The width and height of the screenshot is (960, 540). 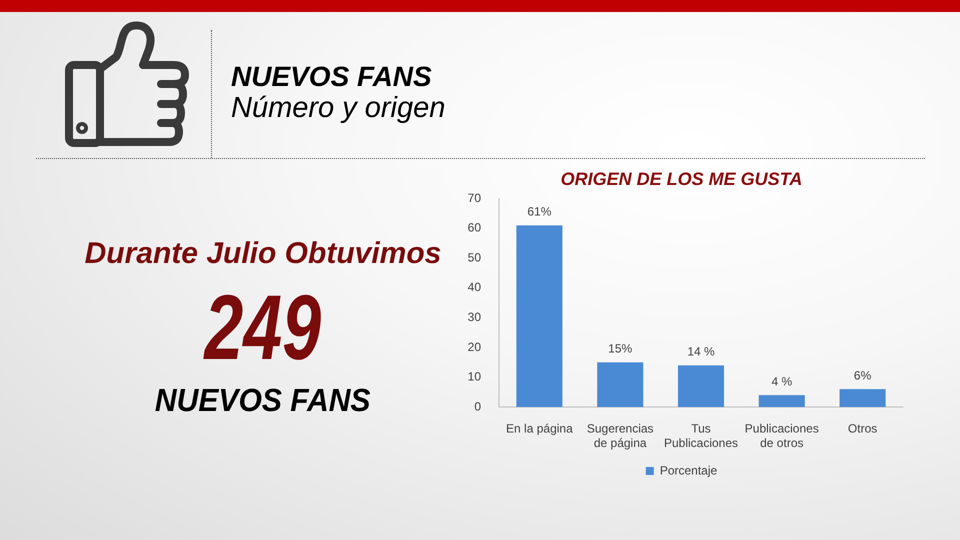 What do you see at coordinates (620, 436) in the screenshot?
I see `x-tick-label: Sugerencias de página` at bounding box center [620, 436].